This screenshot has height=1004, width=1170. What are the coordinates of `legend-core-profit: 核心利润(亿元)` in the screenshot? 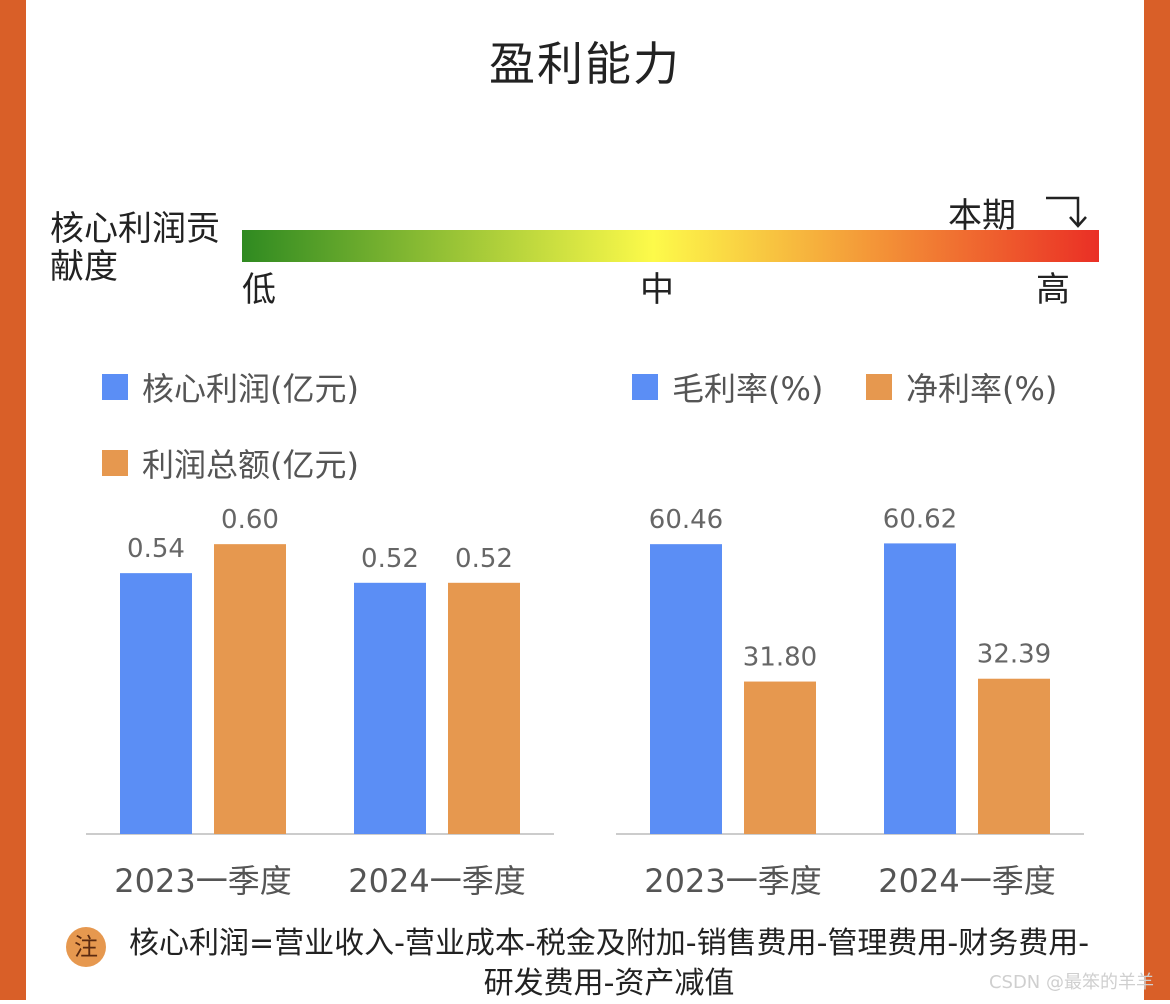 It's located at (230, 387).